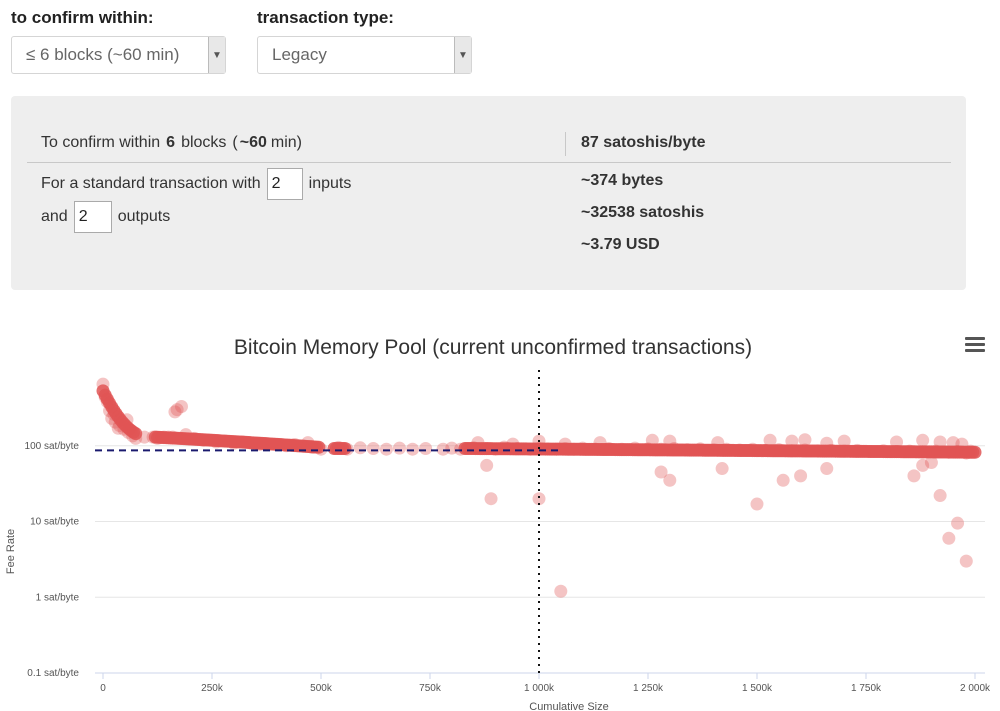 This screenshot has height=711, width=1000. I want to click on inputs-row: For a standard transaction with inputs, so click(196, 184).